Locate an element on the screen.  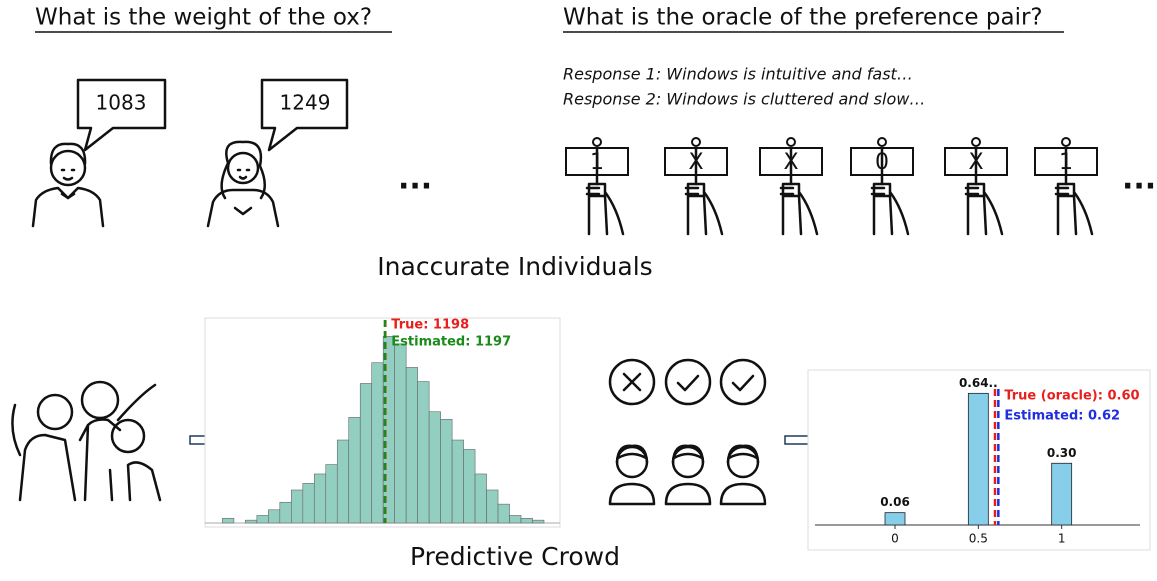
guess: 1083 is located at coordinates (121, 103).